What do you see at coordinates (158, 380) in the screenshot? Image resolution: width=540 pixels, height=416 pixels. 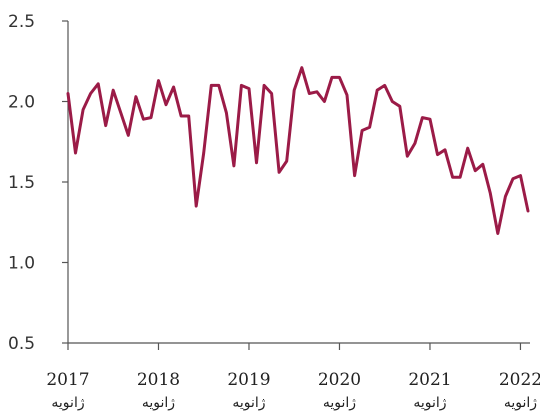 I see `x-tick-year-label: 2018` at bounding box center [158, 380].